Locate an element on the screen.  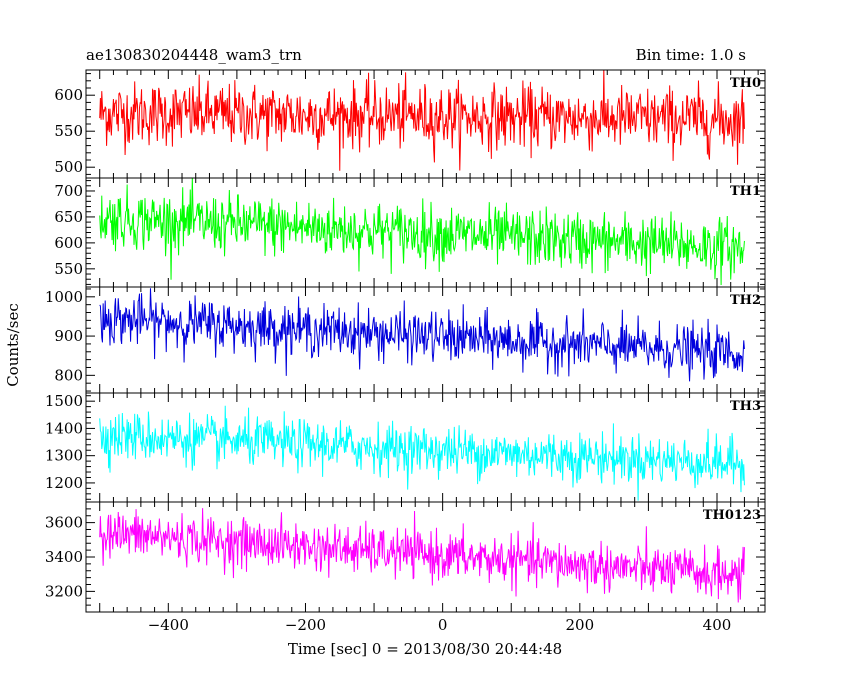
panel-th3: 1200 1300 1400 1500 TH3 is located at coordinates (405, 447).